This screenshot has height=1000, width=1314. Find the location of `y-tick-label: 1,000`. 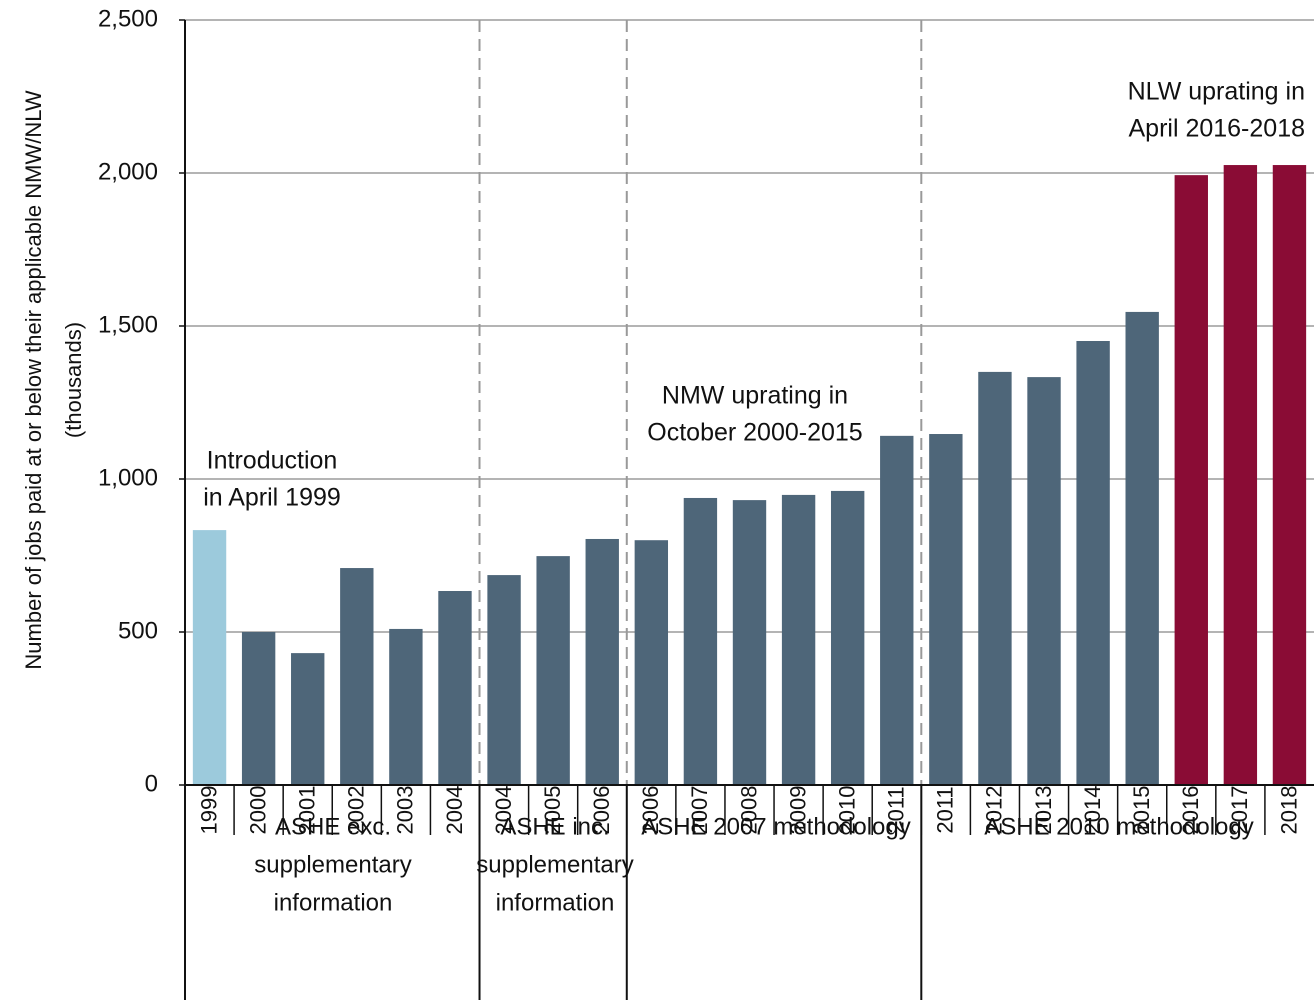

y-tick-label: 1,000 is located at coordinates (128, 477).